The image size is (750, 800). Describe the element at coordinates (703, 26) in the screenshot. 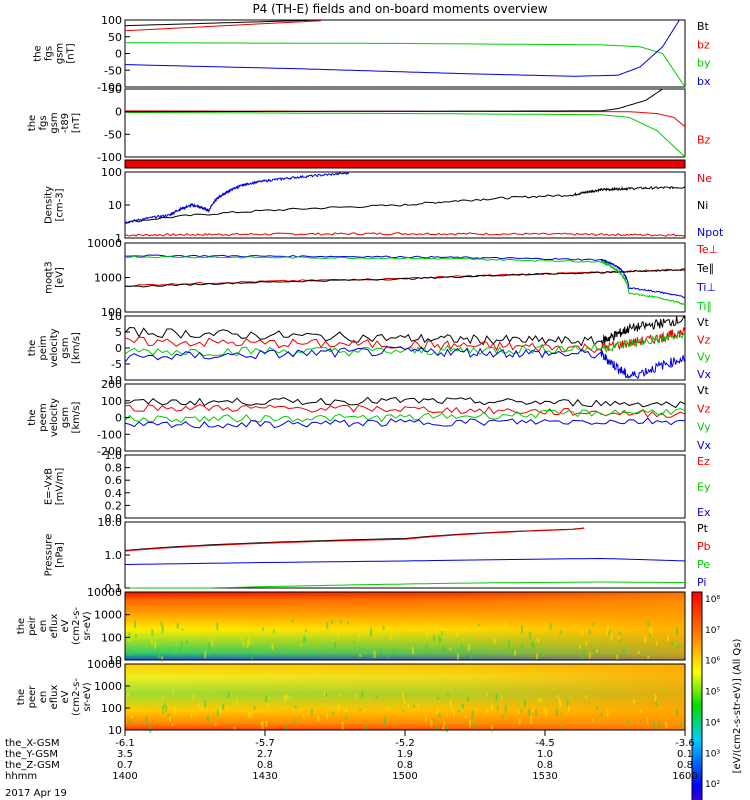

I see `legend-Bt: Bt` at that location.